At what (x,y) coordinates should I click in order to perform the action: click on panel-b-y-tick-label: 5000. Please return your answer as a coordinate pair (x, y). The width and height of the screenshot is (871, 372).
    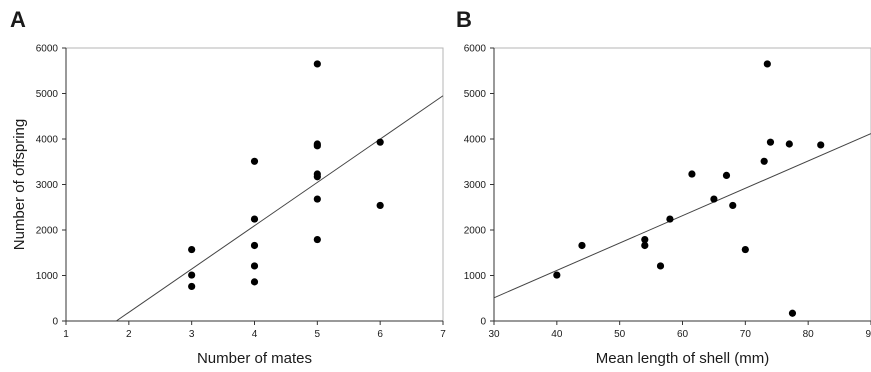
    Looking at the image, I should click on (475, 94).